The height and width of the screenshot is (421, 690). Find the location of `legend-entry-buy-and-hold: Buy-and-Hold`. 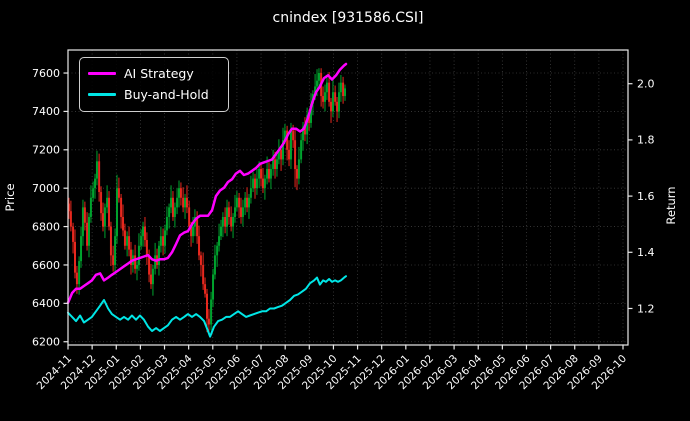

legend-entry-buy-and-hold: Buy-and-Hold is located at coordinates (153, 94).